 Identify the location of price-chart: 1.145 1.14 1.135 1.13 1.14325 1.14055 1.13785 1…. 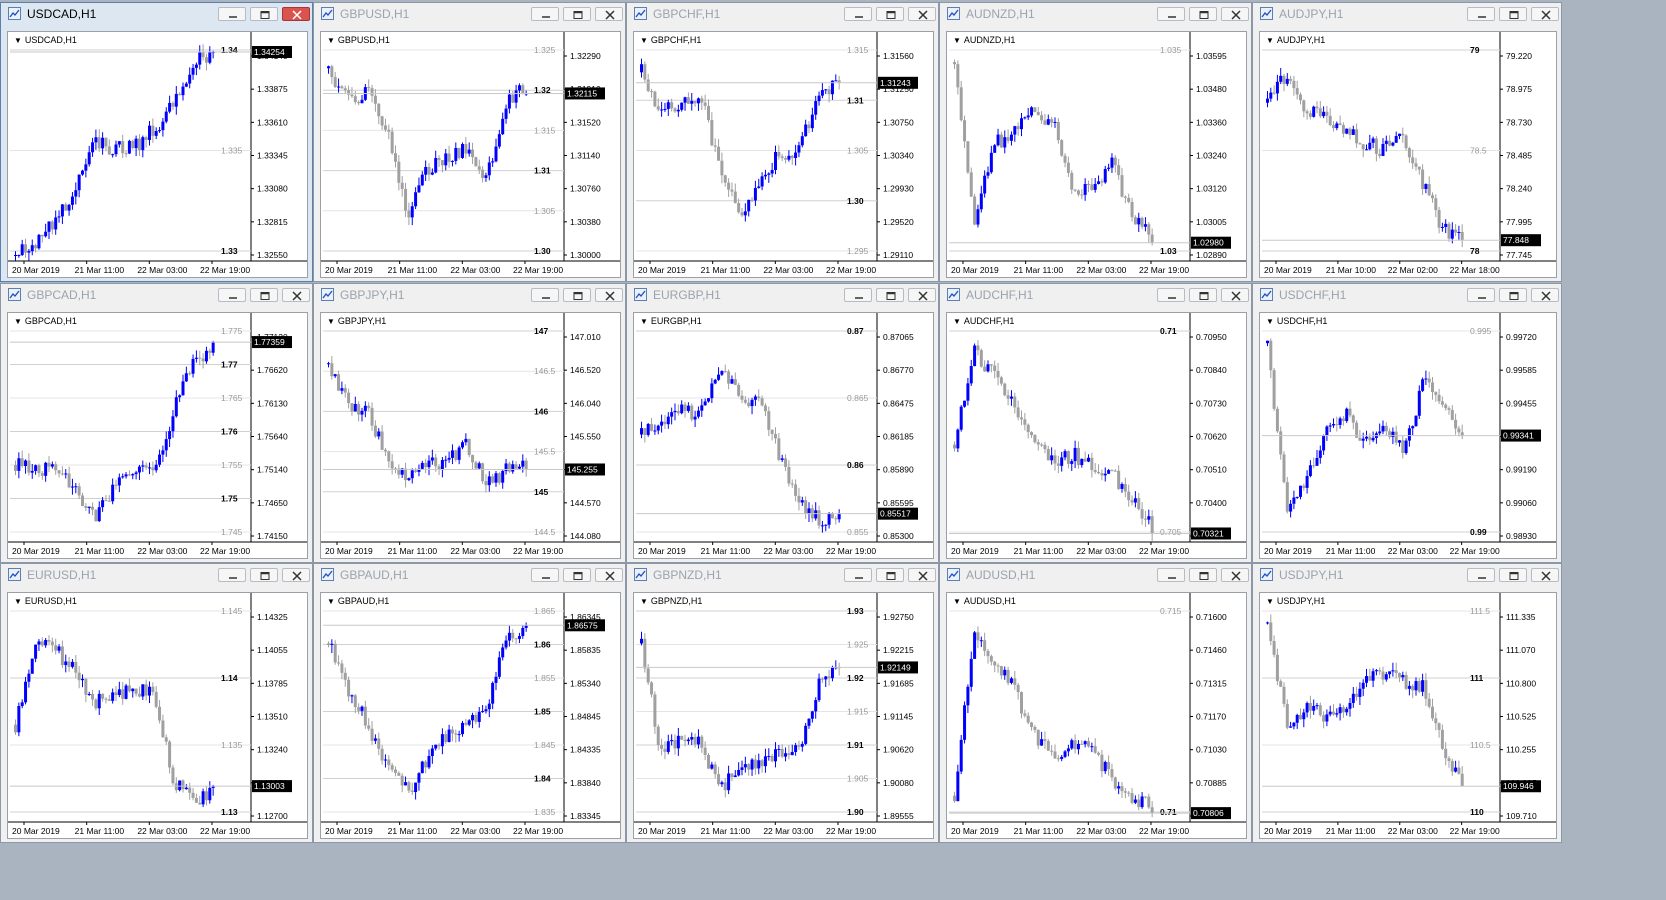
(158, 716).